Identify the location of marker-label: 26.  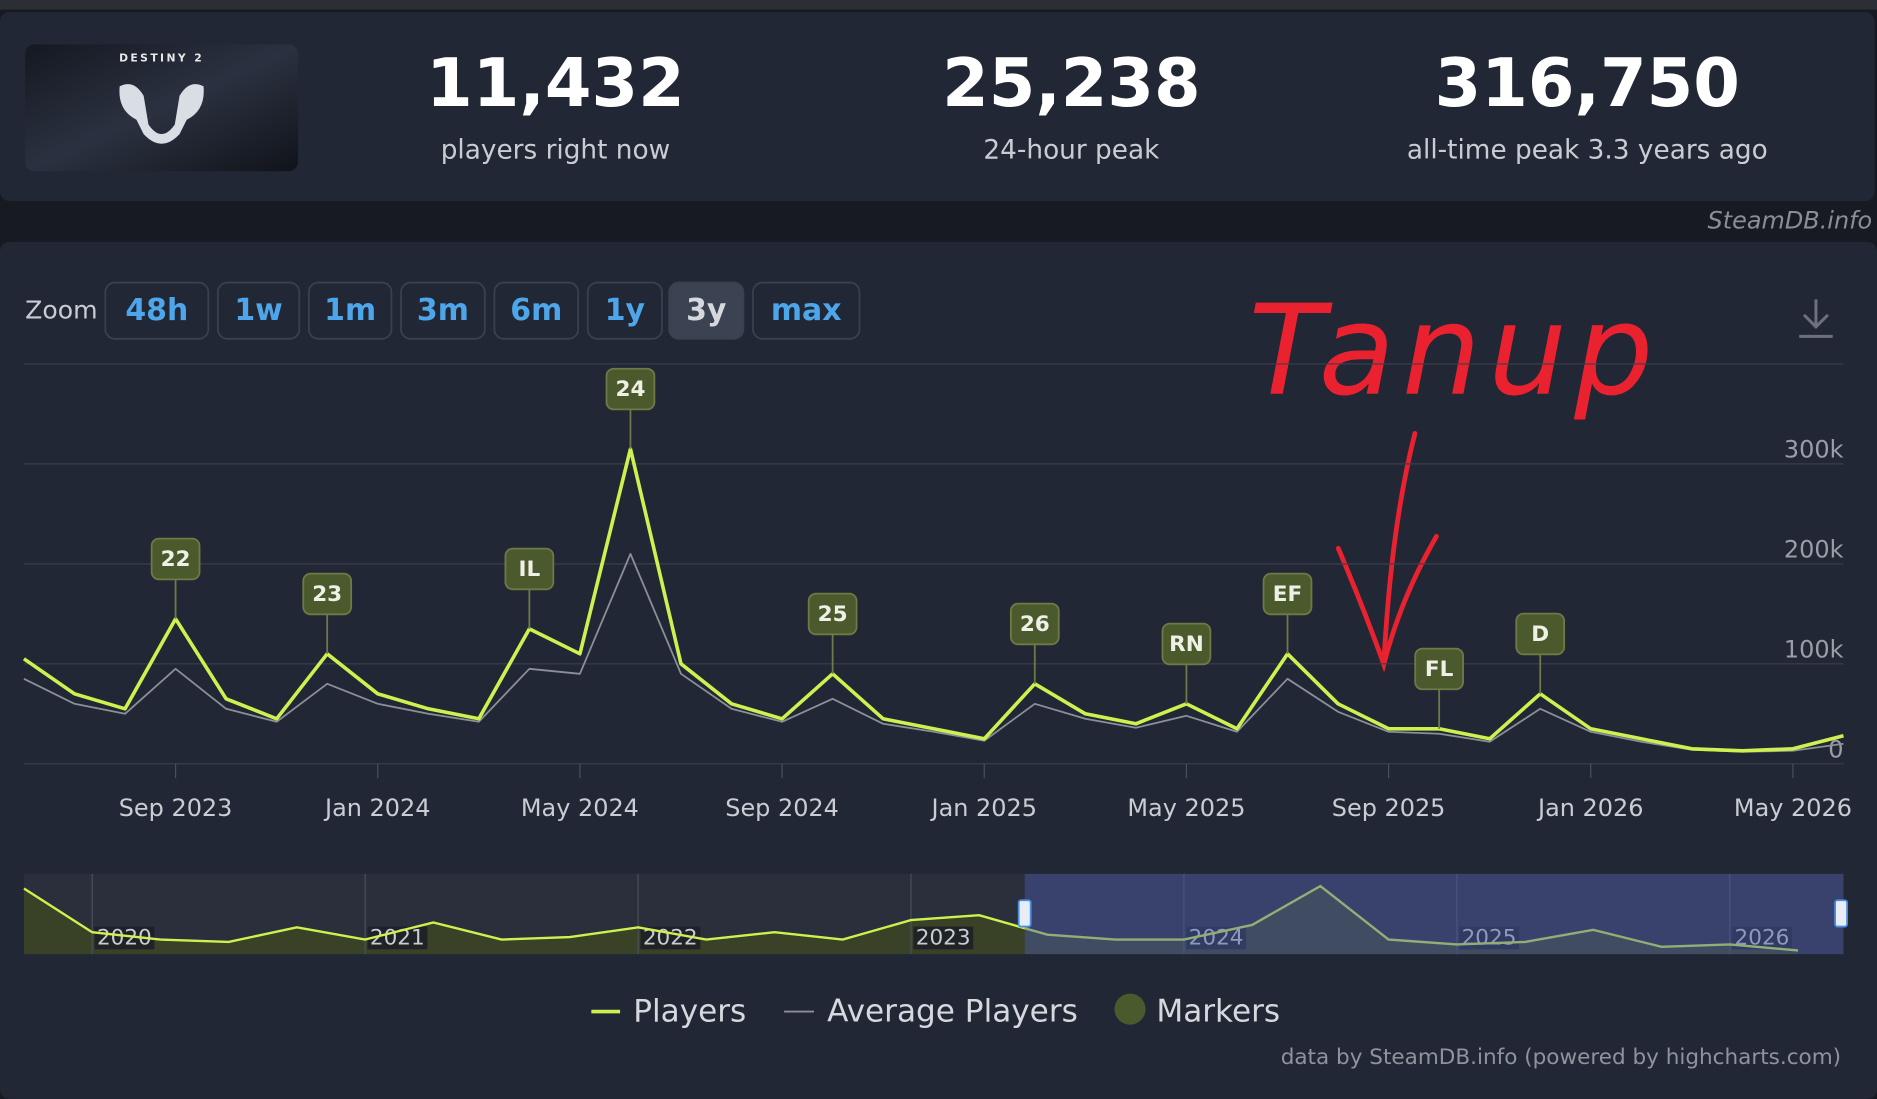
(1035, 624).